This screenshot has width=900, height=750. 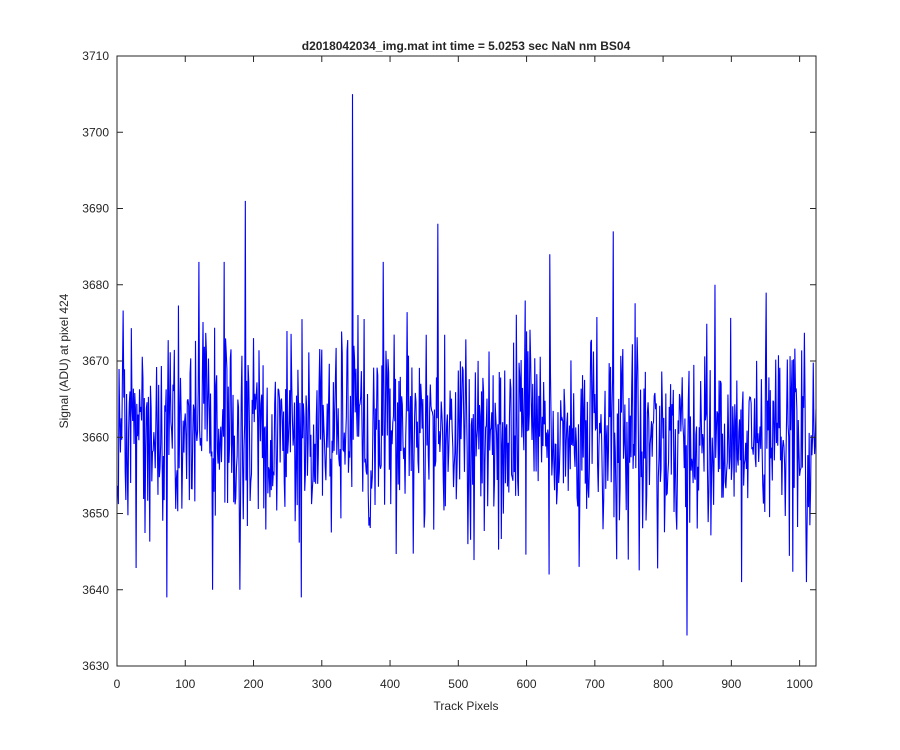 I want to click on x-tick-label: 1000, so click(x=799, y=684).